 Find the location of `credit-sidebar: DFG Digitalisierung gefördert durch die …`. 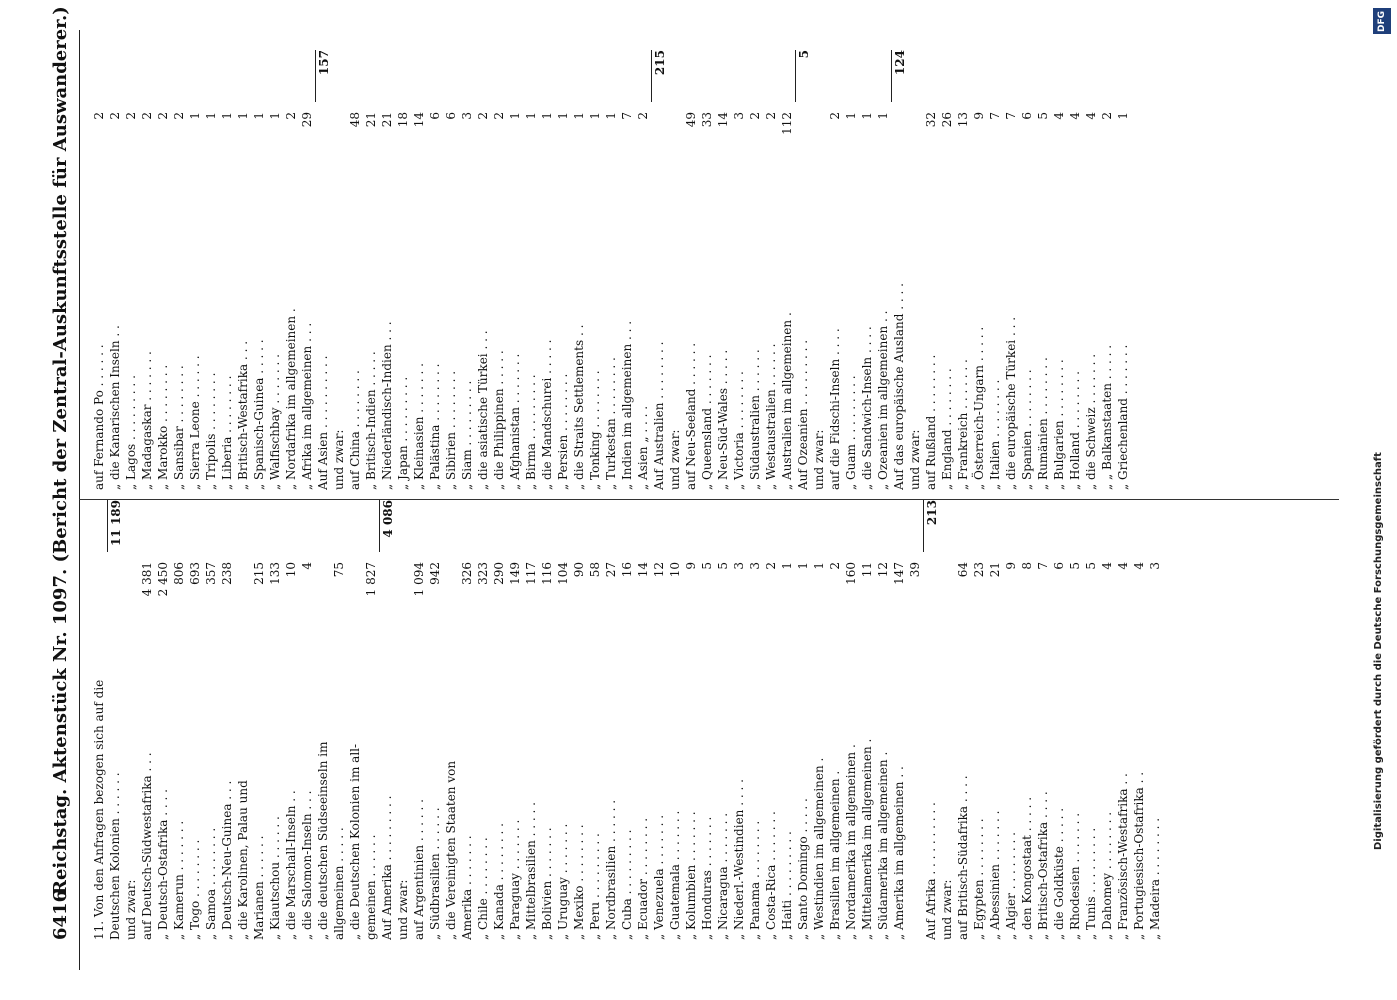

credit-sidebar: DFG Digitalisierung gefördert durch die … is located at coordinates (1382, 500).